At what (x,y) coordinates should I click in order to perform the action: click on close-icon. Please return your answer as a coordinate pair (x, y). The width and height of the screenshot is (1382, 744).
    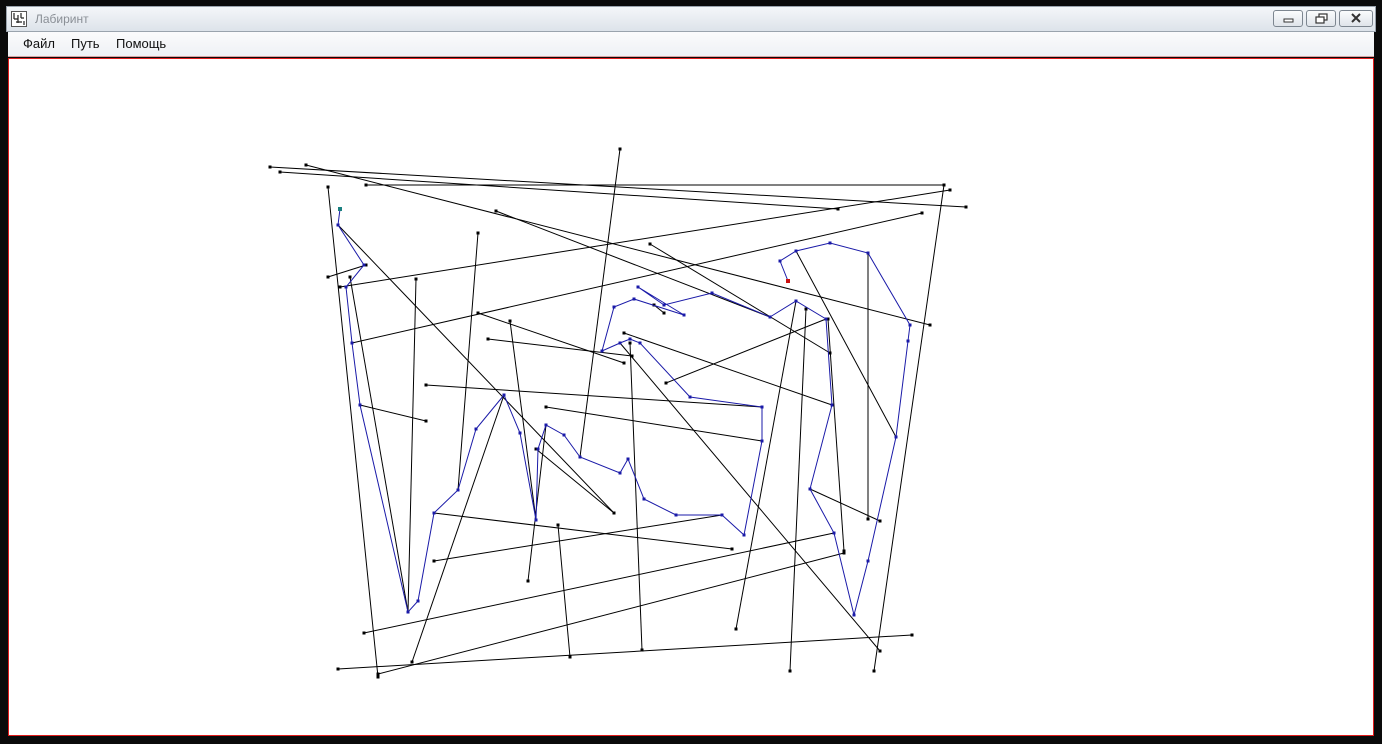
    Looking at the image, I should click on (1356, 18).